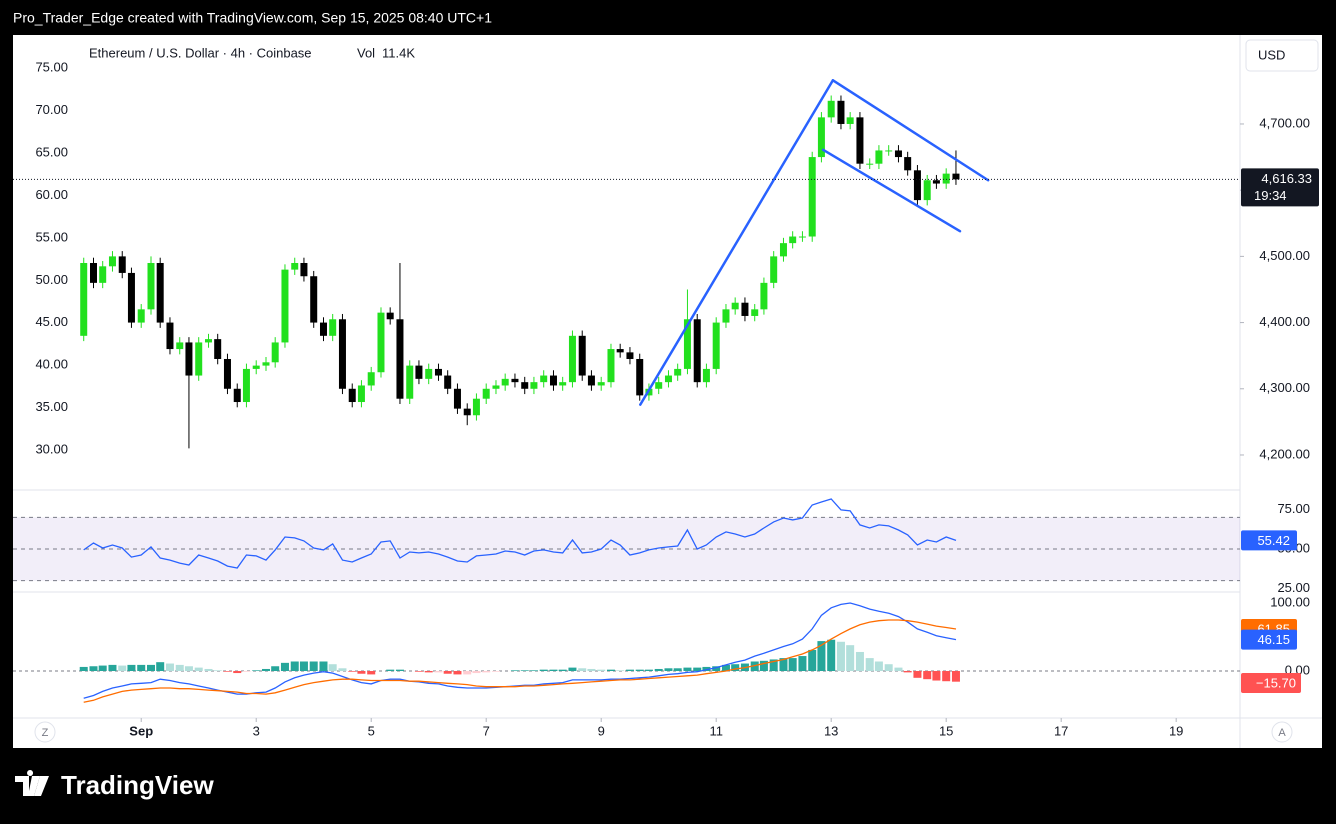  I want to click on price-tag-label: 4,616.33, so click(1286, 178).